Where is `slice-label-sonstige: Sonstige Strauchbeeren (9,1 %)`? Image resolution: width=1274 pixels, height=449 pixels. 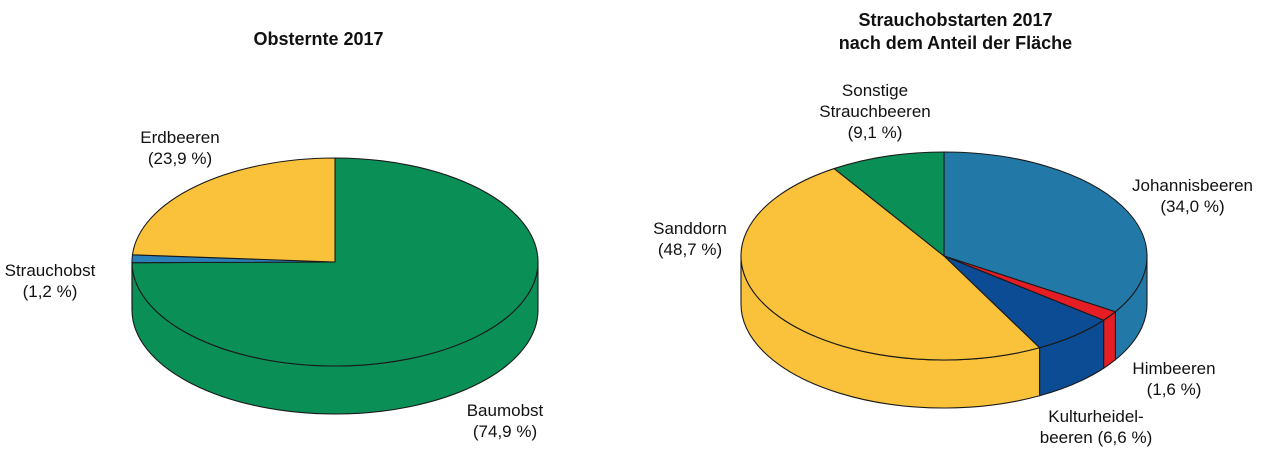 slice-label-sonstige: Sonstige Strauchbeeren (9,1 %) is located at coordinates (875, 111).